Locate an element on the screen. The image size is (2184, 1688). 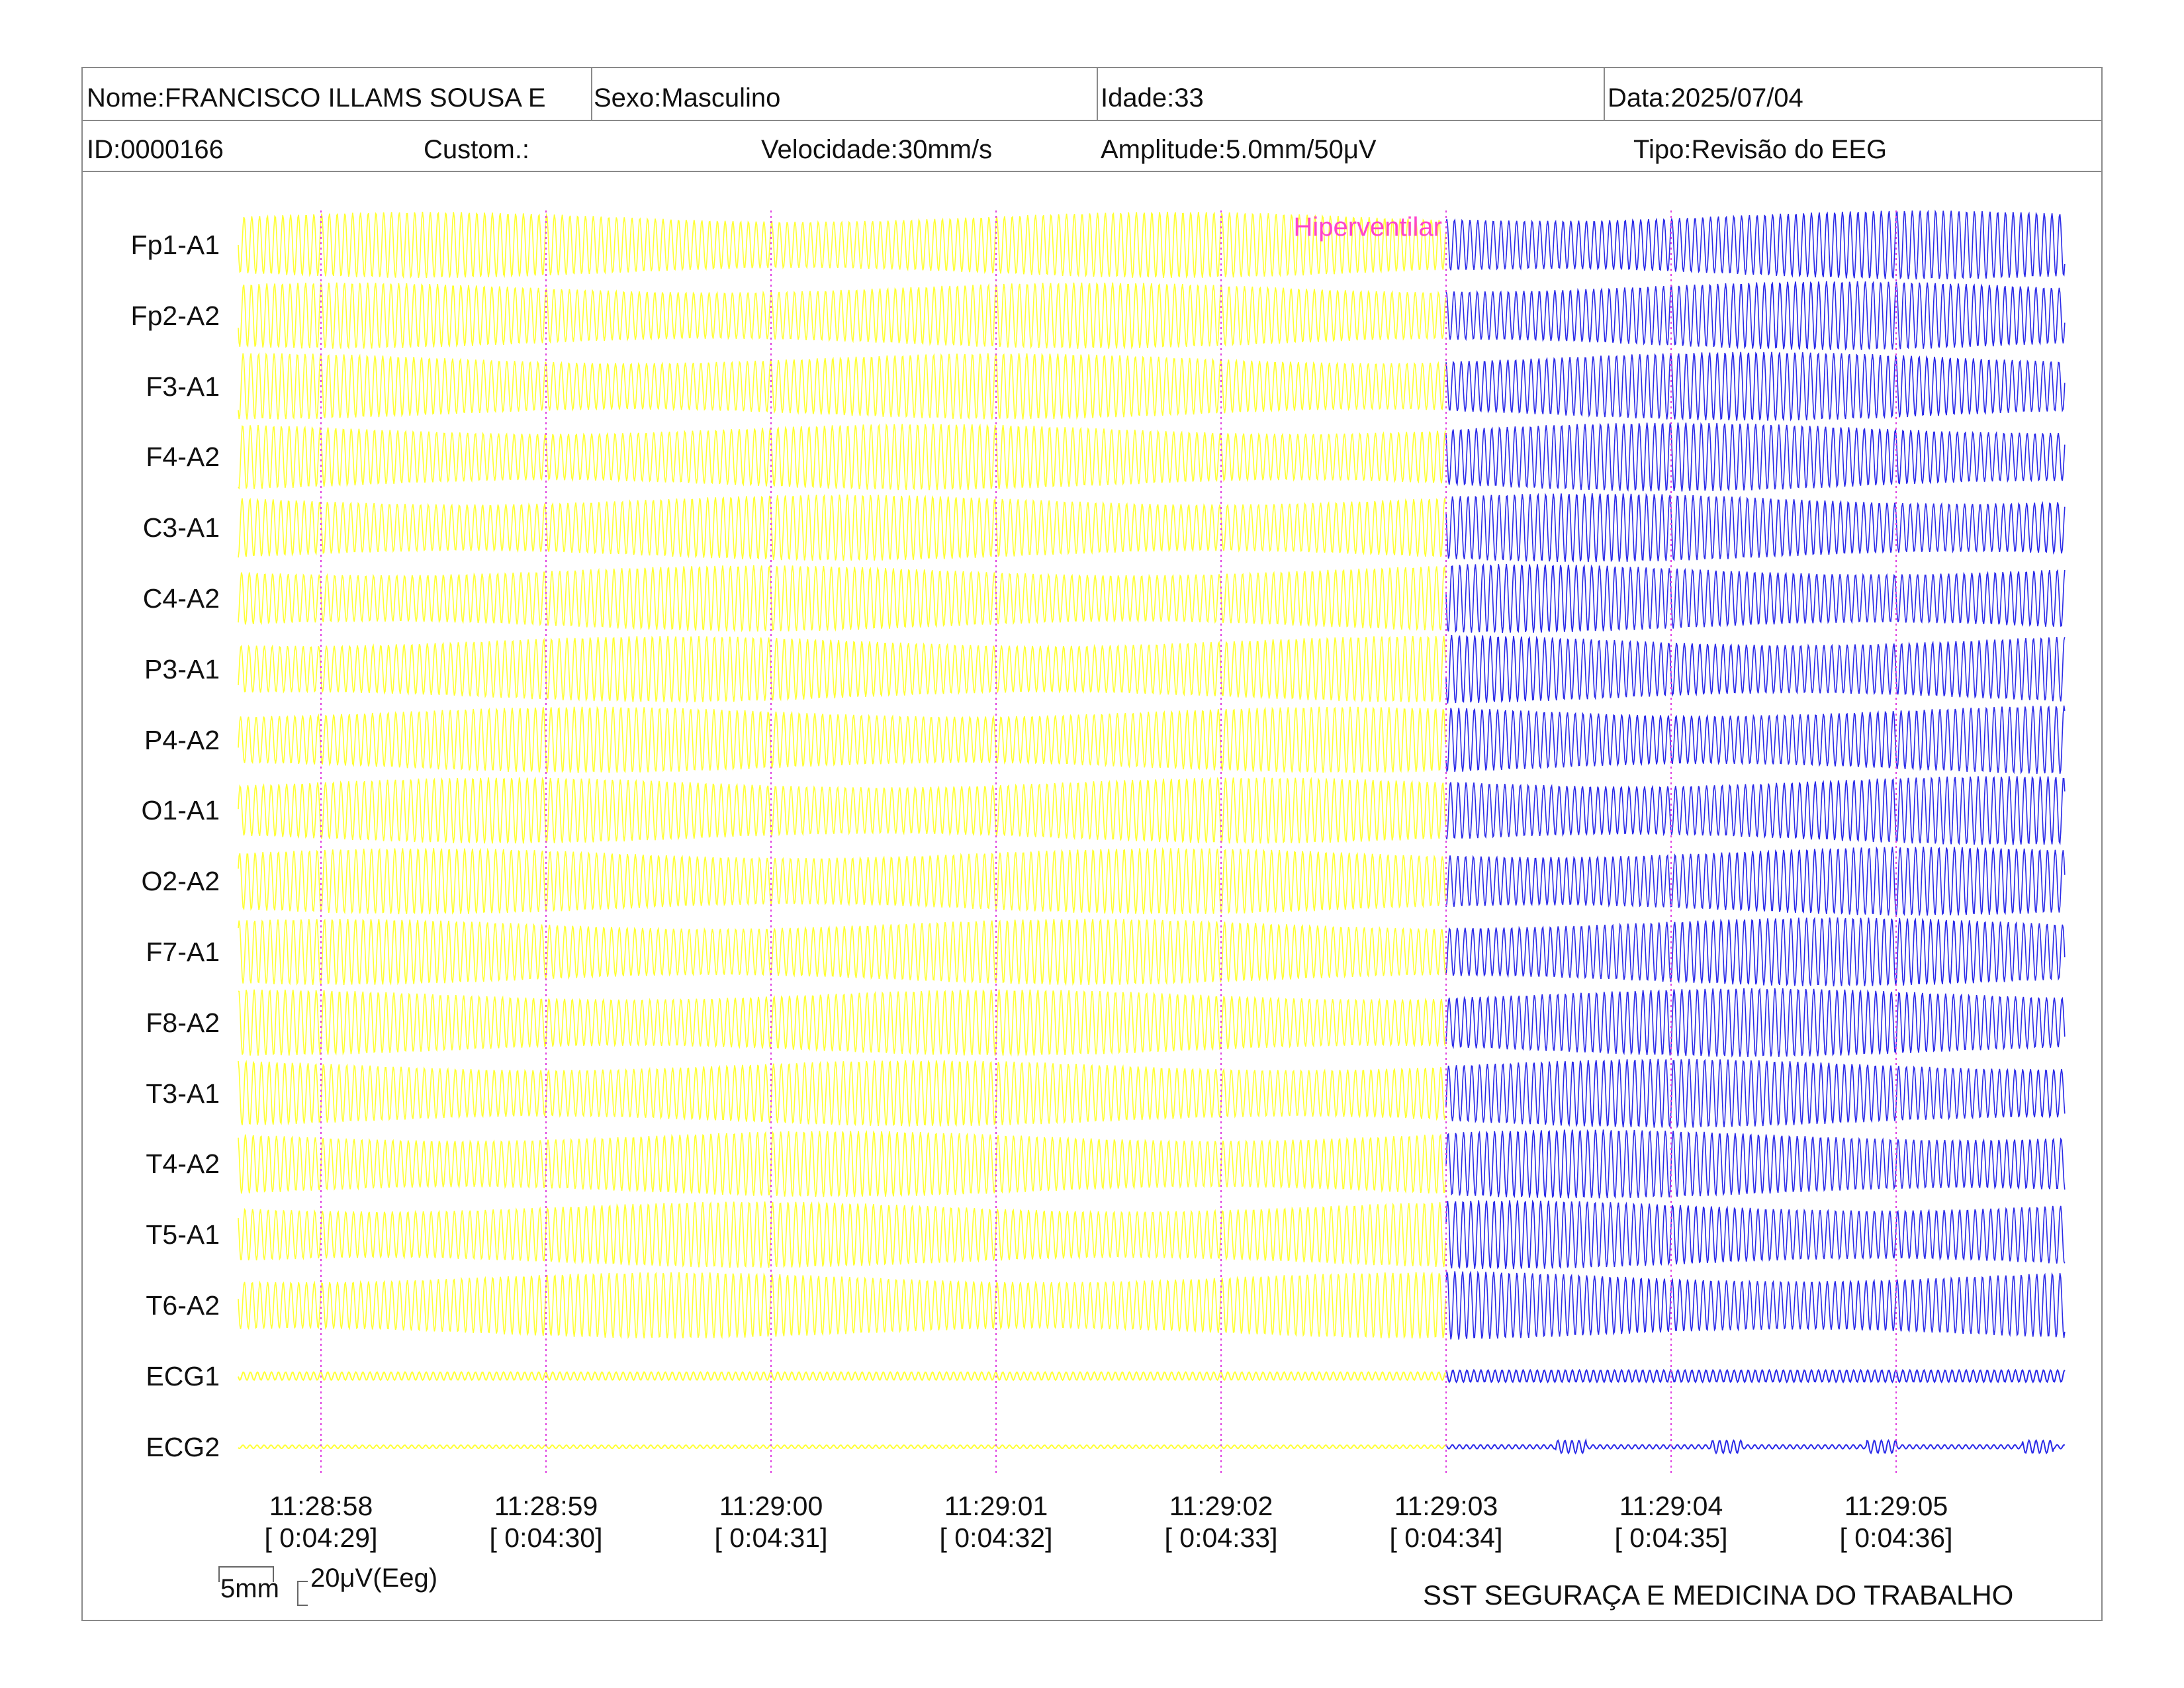
exam-date: Data:2025/07/04 is located at coordinates (1706, 98).